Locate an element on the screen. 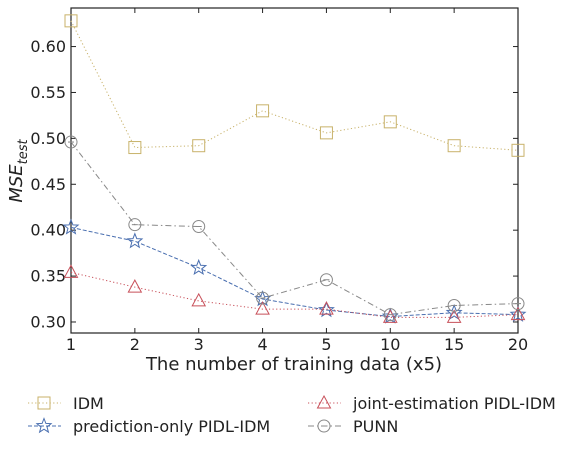 This screenshot has width=576, height=449. legend-marker-circle is located at coordinates (324, 426).